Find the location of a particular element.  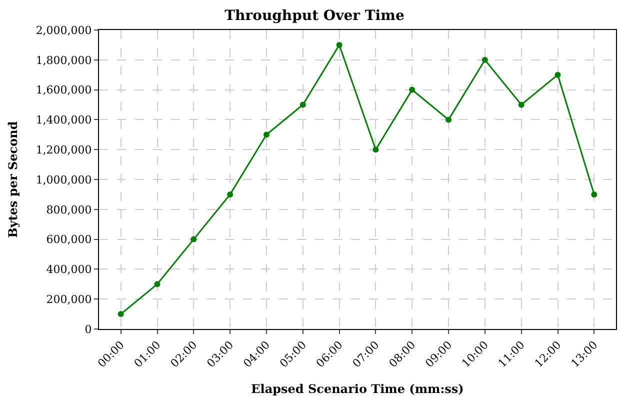

y-axis-title: Bytes per Second is located at coordinates (13, 179).